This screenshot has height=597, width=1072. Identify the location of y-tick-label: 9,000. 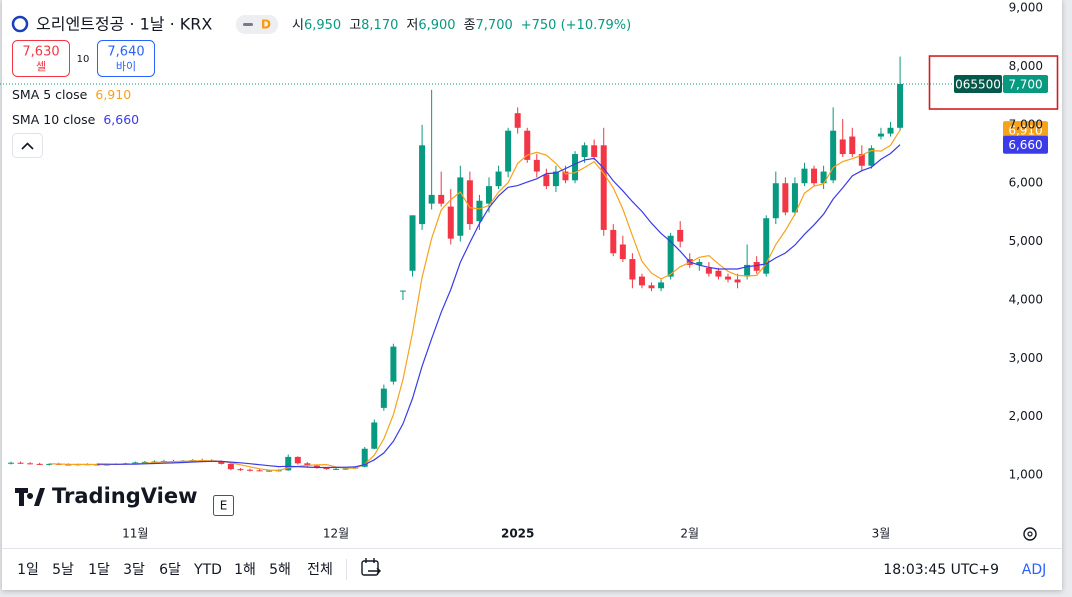
(1026, 8).